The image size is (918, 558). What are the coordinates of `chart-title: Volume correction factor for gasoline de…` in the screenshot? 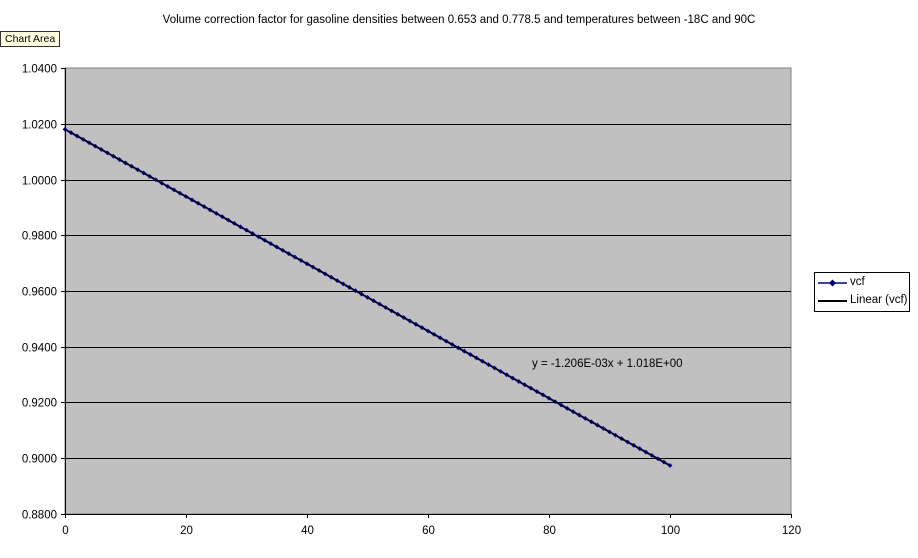 It's located at (459, 20).